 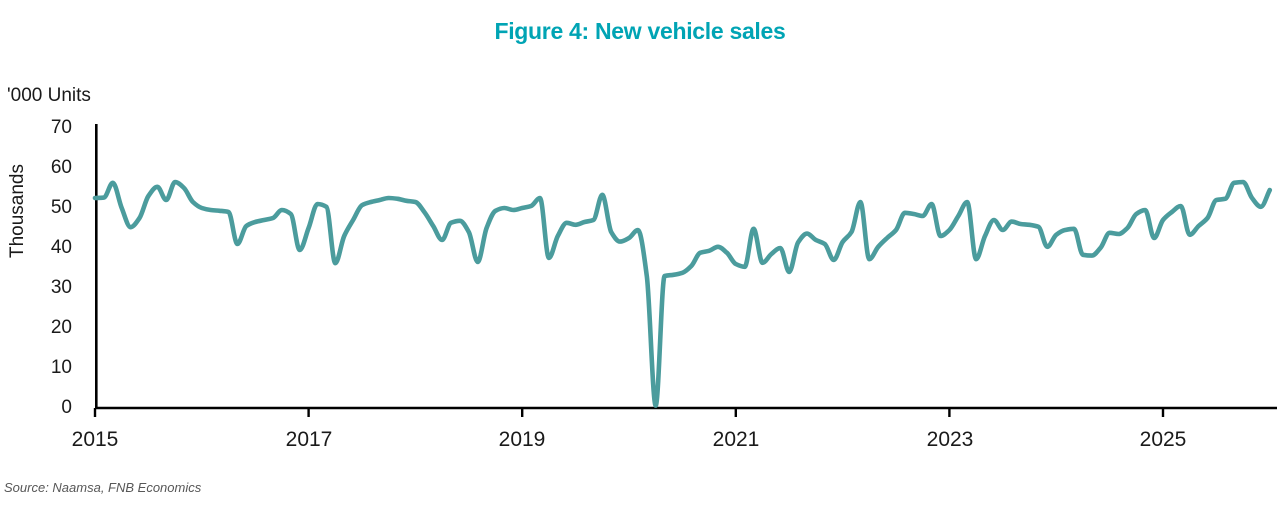 What do you see at coordinates (522, 439) in the screenshot?
I see `x-tick-label-2019: 2019` at bounding box center [522, 439].